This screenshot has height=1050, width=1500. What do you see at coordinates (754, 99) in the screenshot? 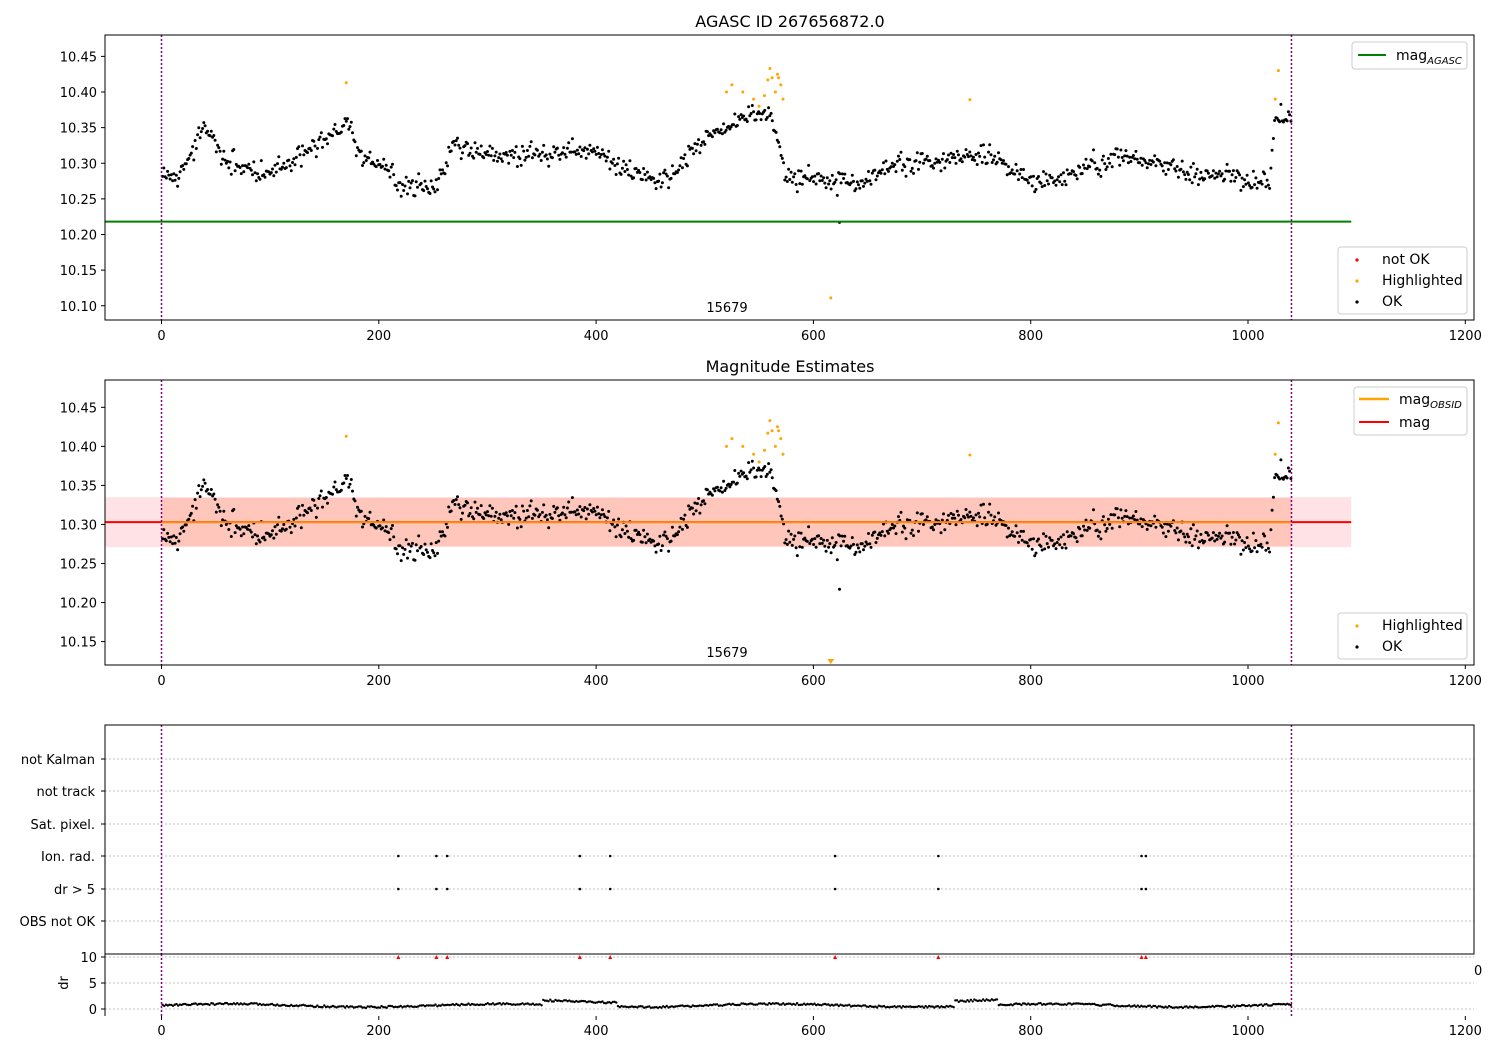
I see `highlighted-point` at bounding box center [754, 99].